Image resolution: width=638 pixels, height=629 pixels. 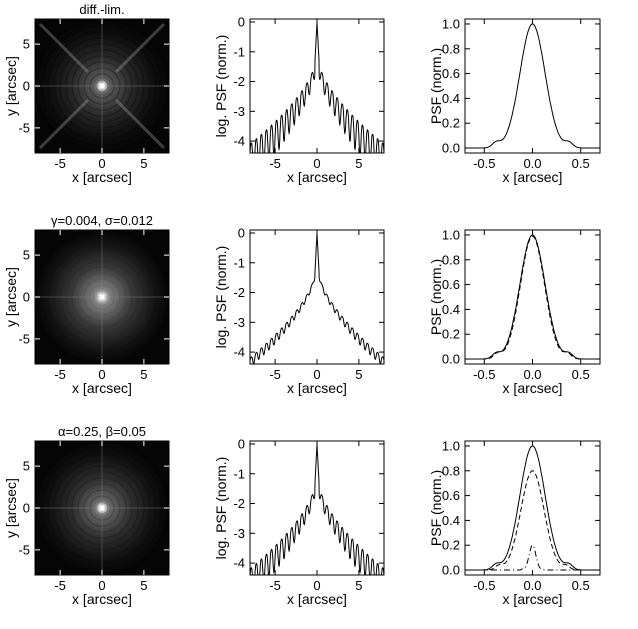 What do you see at coordinates (317, 509) in the screenshot?
I see `log-psf-curve` at bounding box center [317, 509].